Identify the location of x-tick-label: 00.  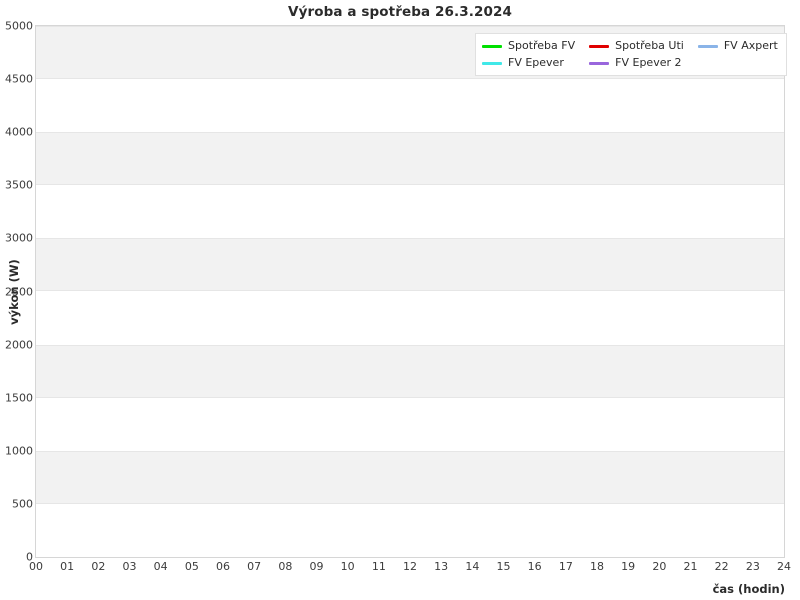
(36, 566).